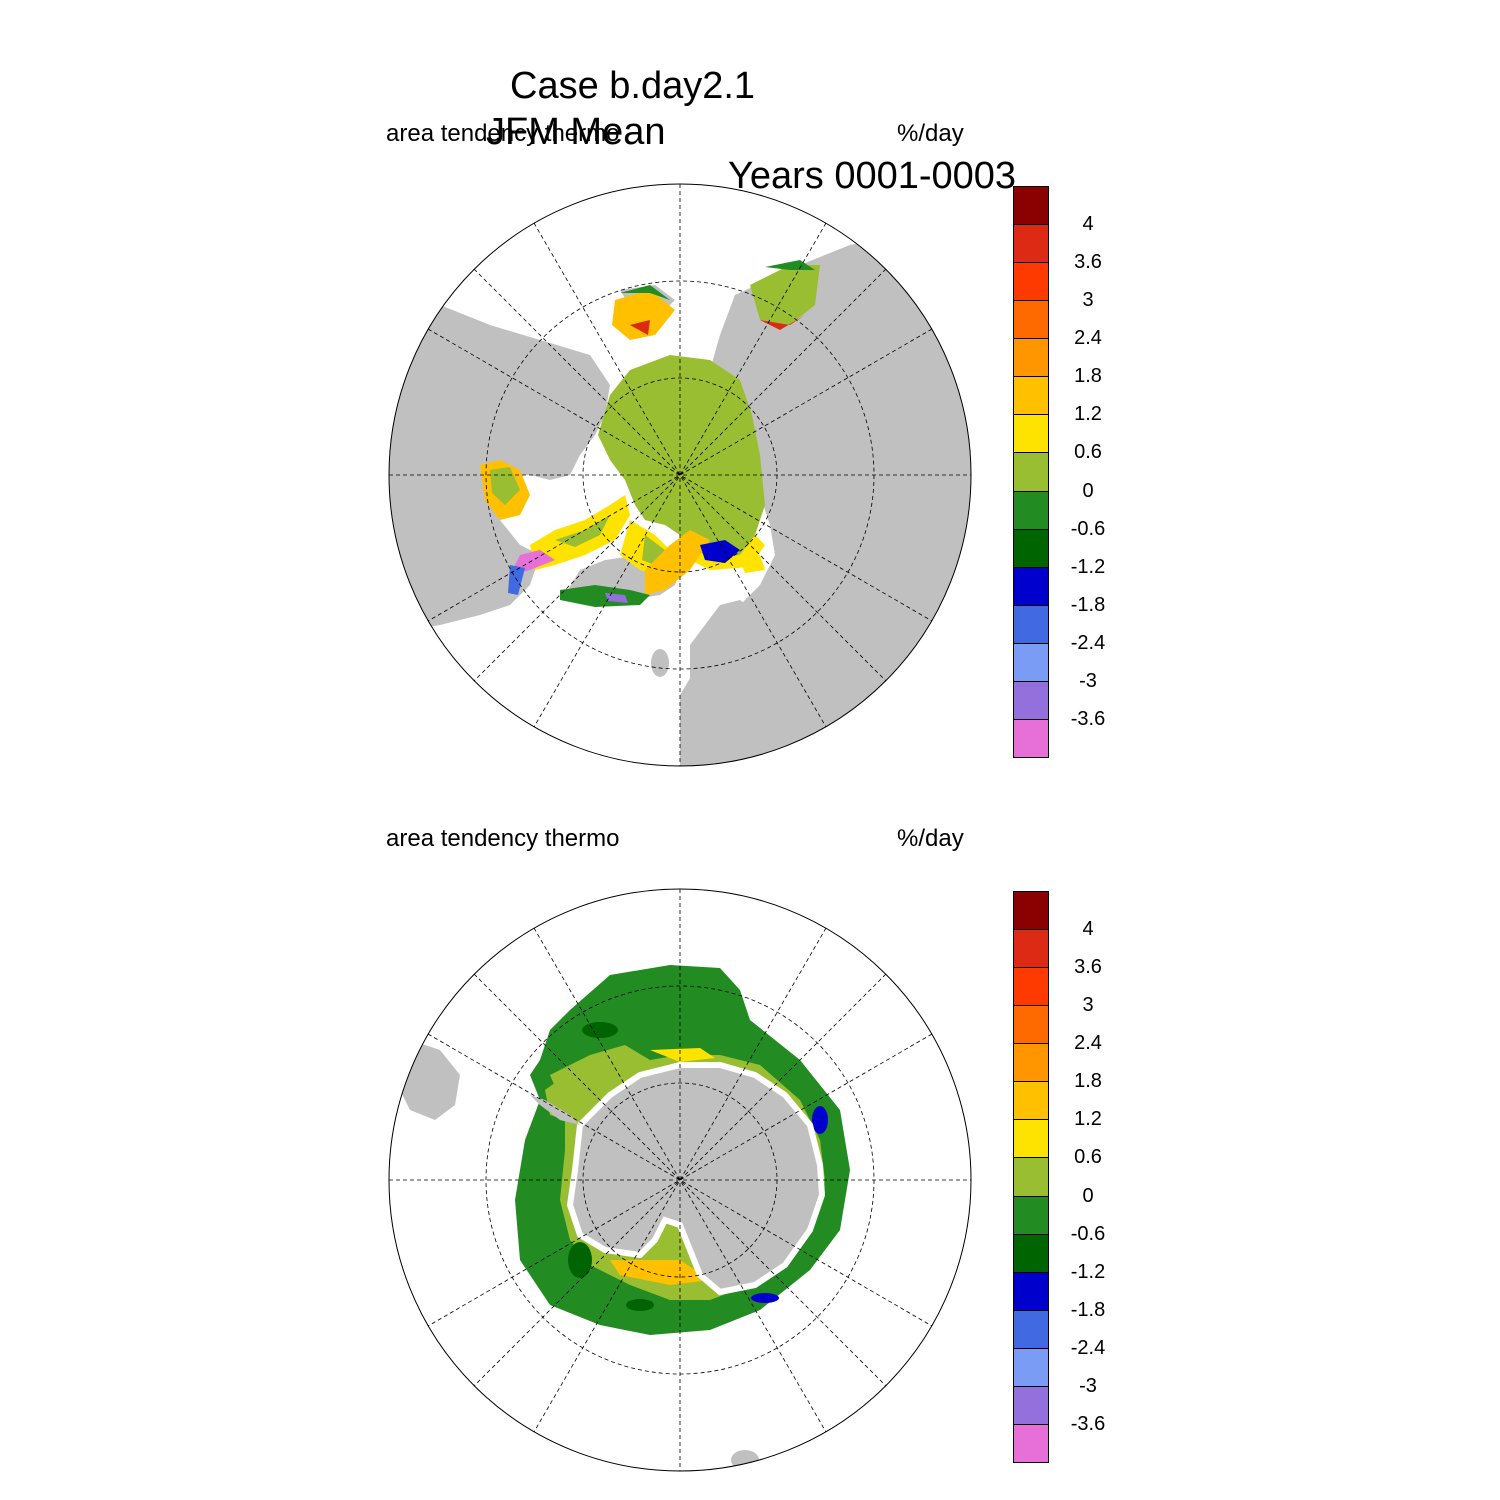  Describe the element at coordinates (503, 133) in the screenshot. I see `north-variable-label: area tendency thermo` at that location.